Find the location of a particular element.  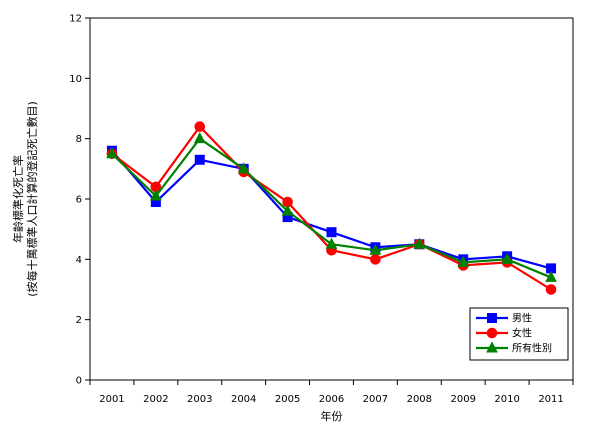

x-tick-label: 2011 is located at coordinates (550, 399).